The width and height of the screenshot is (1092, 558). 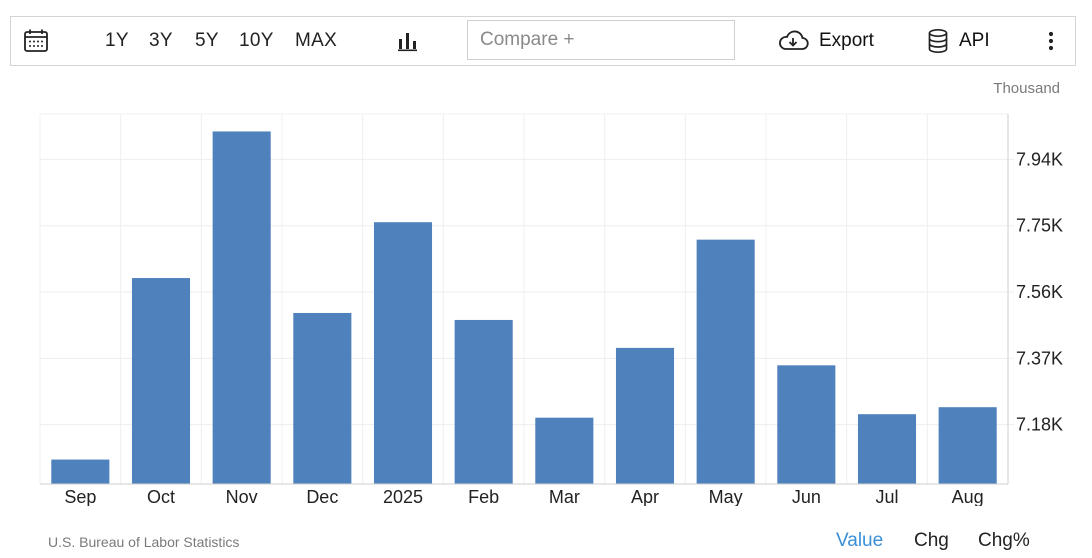 What do you see at coordinates (645, 496) in the screenshot?
I see `x-tick-label: Apr` at bounding box center [645, 496].